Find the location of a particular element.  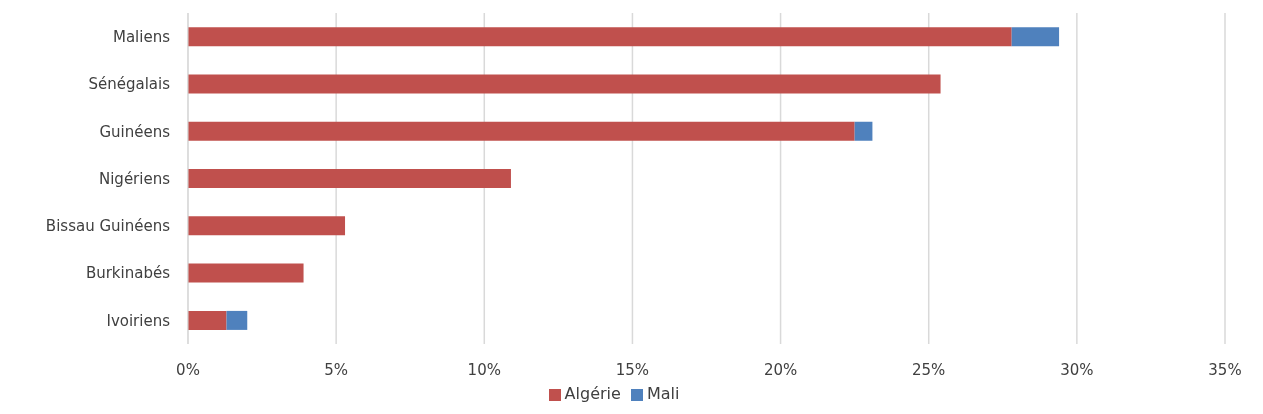

y-tick-label: Nigériens is located at coordinates (134, 178).